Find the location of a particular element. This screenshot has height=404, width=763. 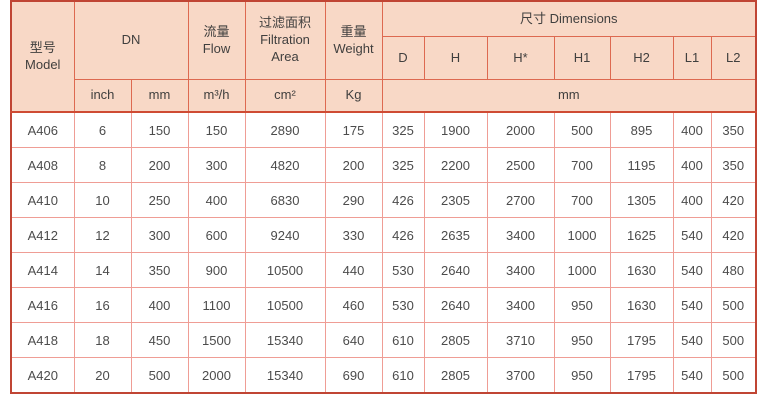

unit-flow: m³/h is located at coordinates (216, 96).